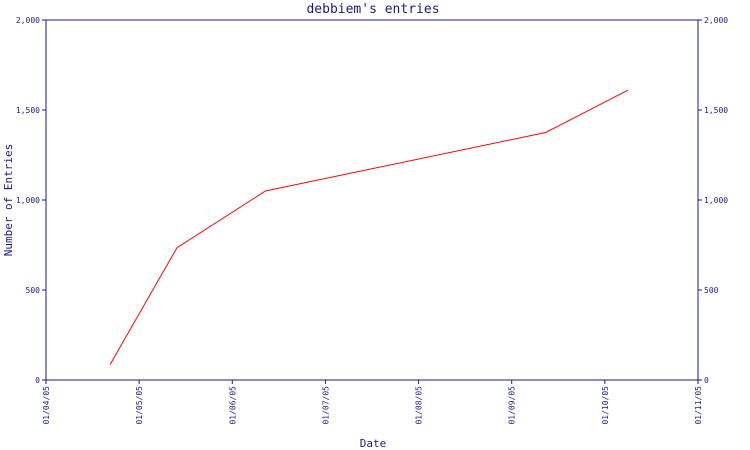 Image resolution: width=750 pixels, height=450 pixels. What do you see at coordinates (33, 290) in the screenshot?
I see `y-tick-label: 500` at bounding box center [33, 290].